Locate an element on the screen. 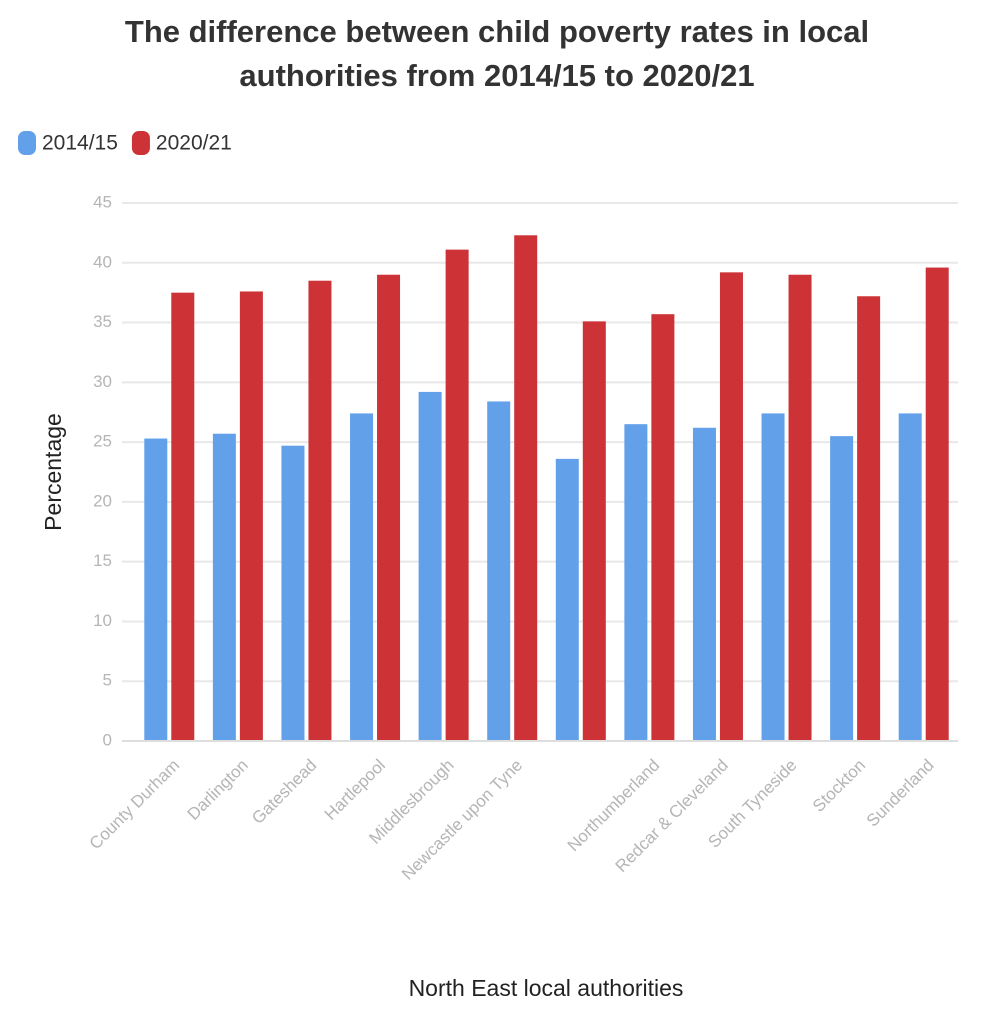  y-tick-label: 15 is located at coordinates (102, 560).